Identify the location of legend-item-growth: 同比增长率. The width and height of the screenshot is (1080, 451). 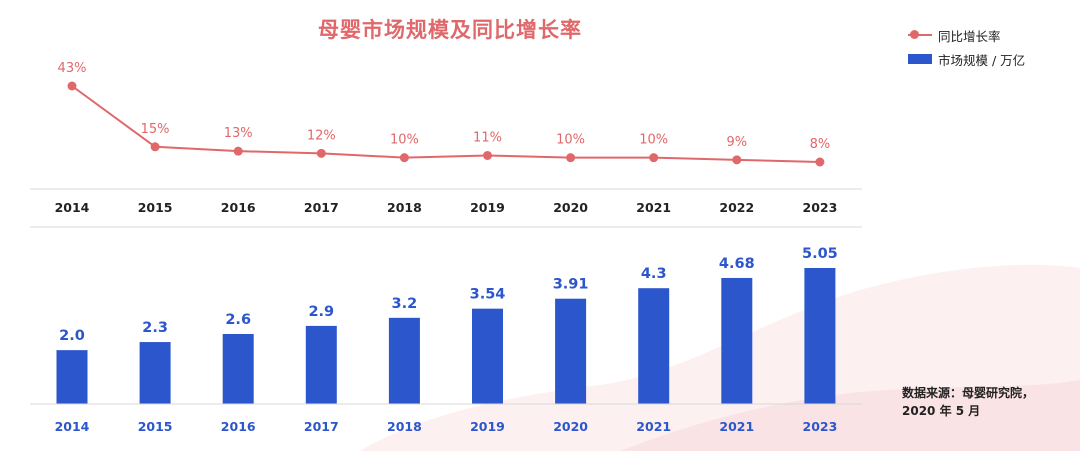
(966, 35).